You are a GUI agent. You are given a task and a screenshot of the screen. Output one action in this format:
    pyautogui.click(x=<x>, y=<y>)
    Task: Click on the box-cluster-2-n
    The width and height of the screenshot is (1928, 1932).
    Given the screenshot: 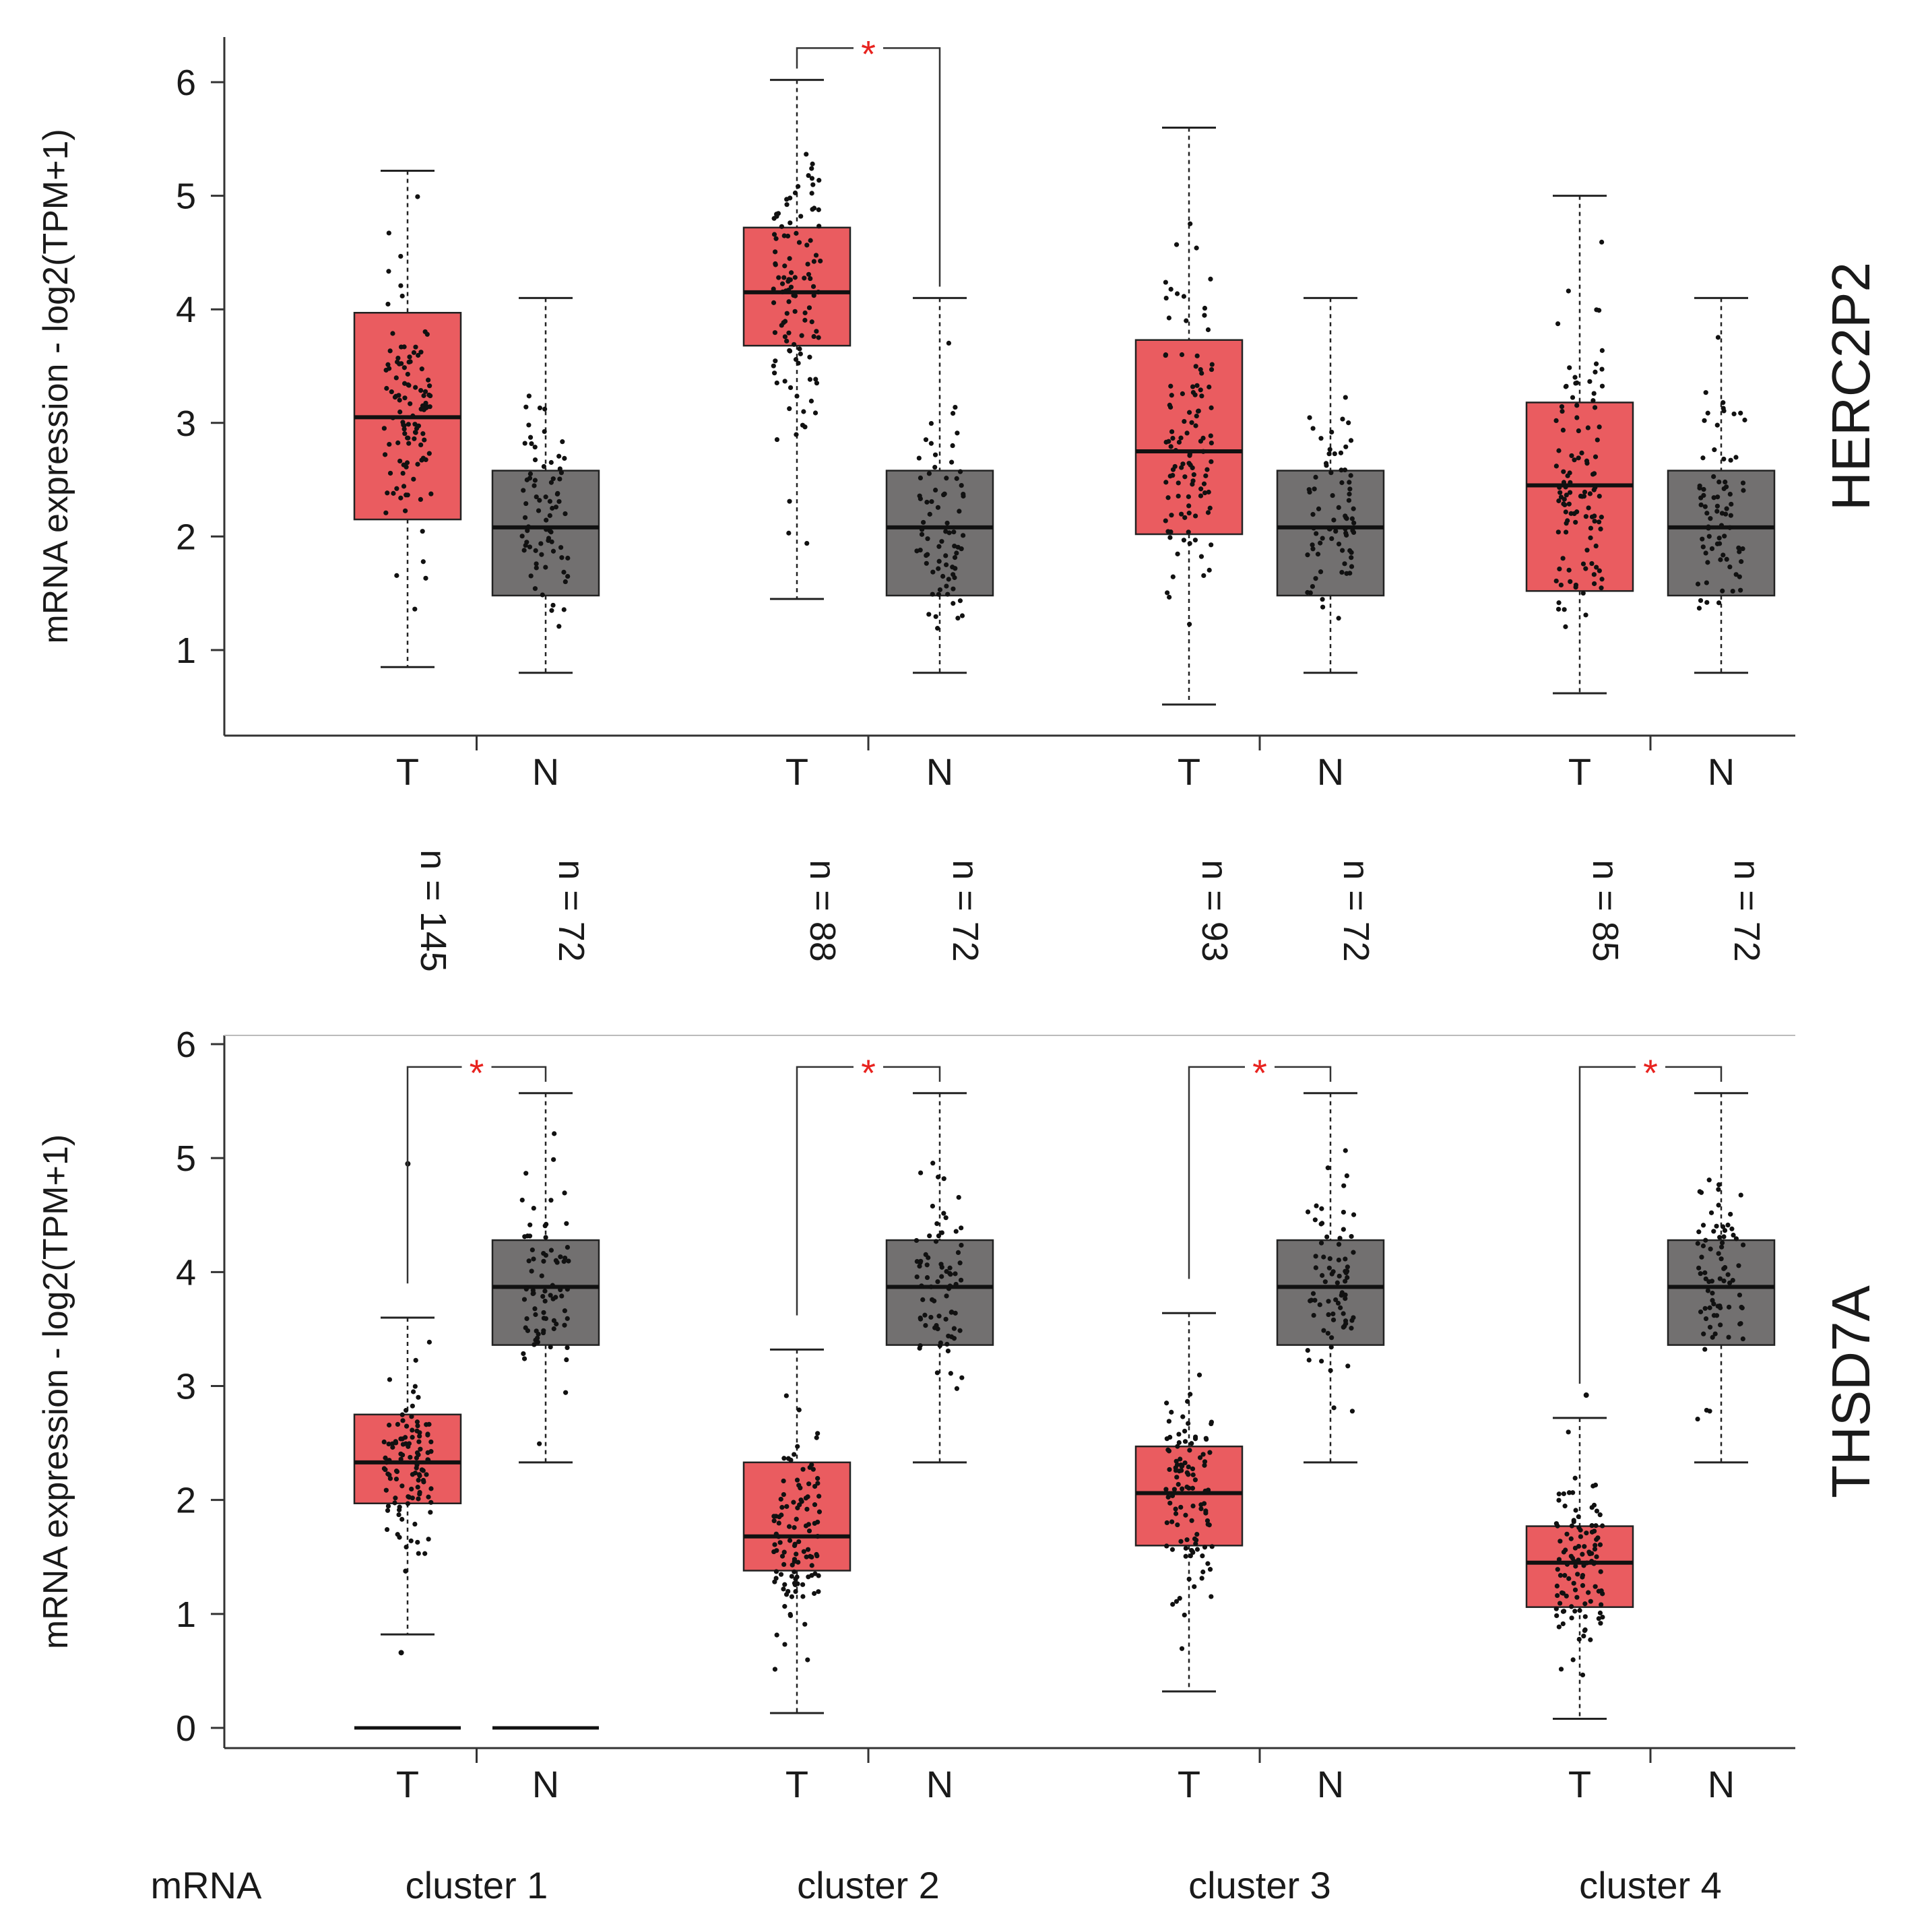 What is the action you would take?
    pyautogui.click(x=940, y=485)
    